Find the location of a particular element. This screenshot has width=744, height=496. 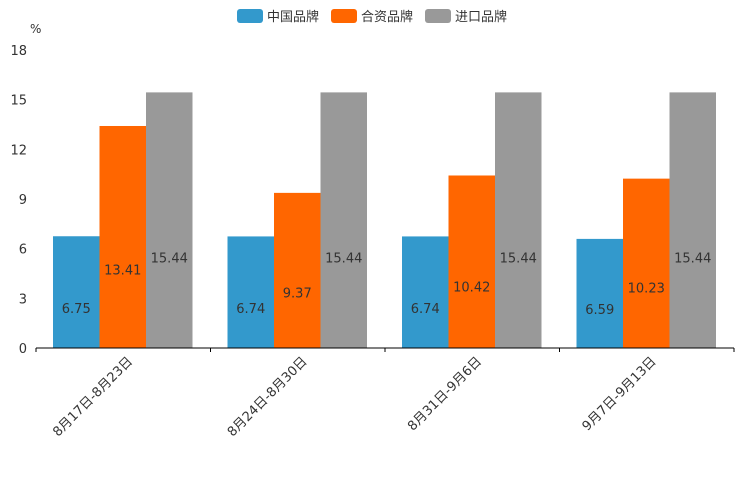

y-tick-label: 12 is located at coordinates (18, 150).